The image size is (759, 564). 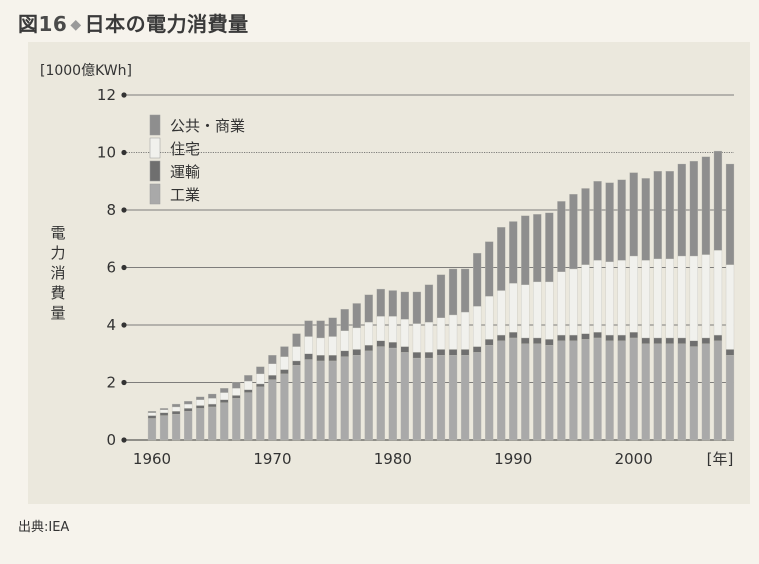 I want to click on x-unit-label: [年], so click(x=720, y=459).